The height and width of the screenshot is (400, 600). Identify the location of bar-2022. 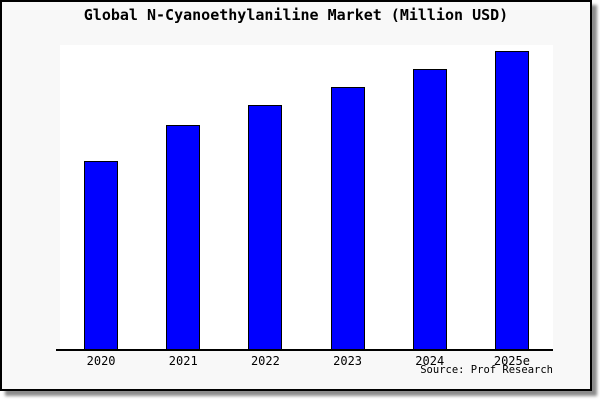
(265, 226).